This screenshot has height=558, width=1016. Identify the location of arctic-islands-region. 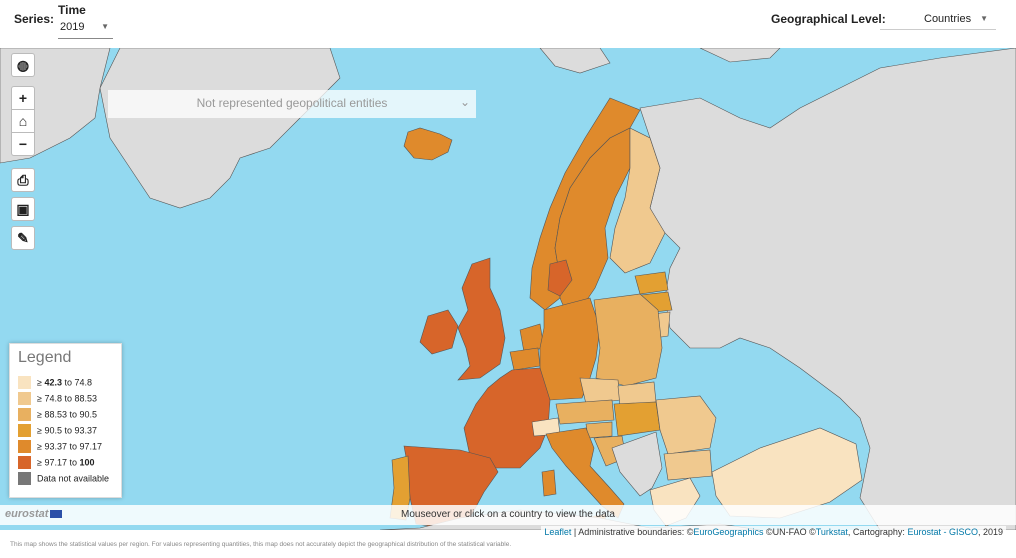
(575, 61).